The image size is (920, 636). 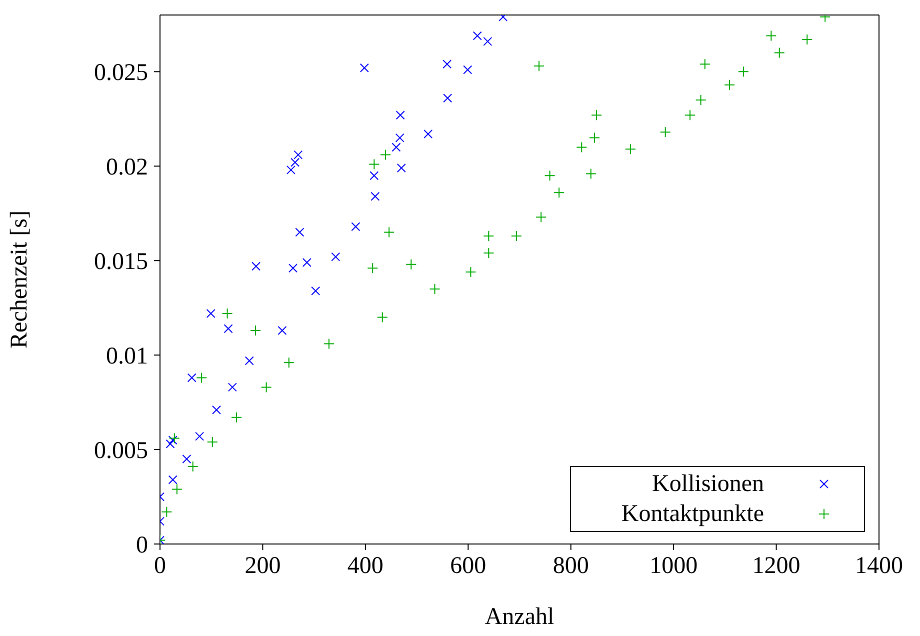 What do you see at coordinates (262, 566) in the screenshot?
I see `x-tick-label: 200` at bounding box center [262, 566].